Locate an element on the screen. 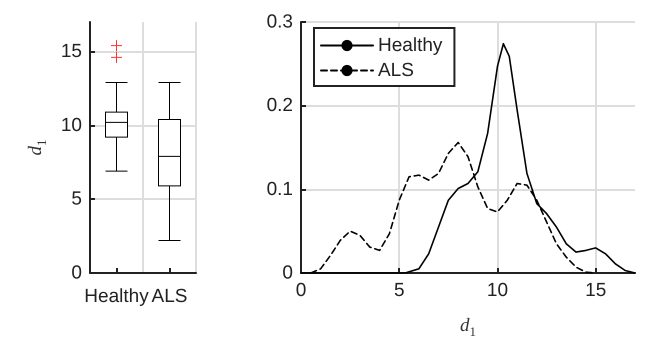 This screenshot has width=668, height=360. y-tick-label: 0.2 is located at coordinates (279, 105).